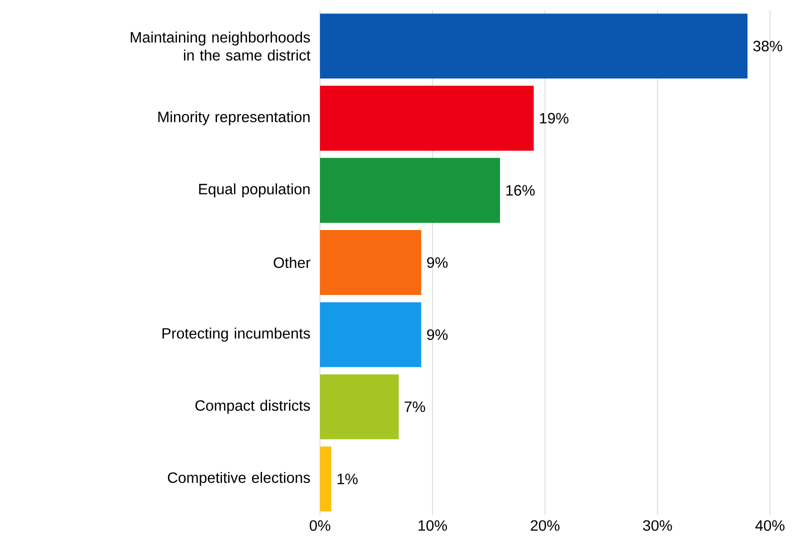 This screenshot has height=552, width=799. Describe the element at coordinates (657, 525) in the screenshot. I see `x-tick-label: 30%` at that location.